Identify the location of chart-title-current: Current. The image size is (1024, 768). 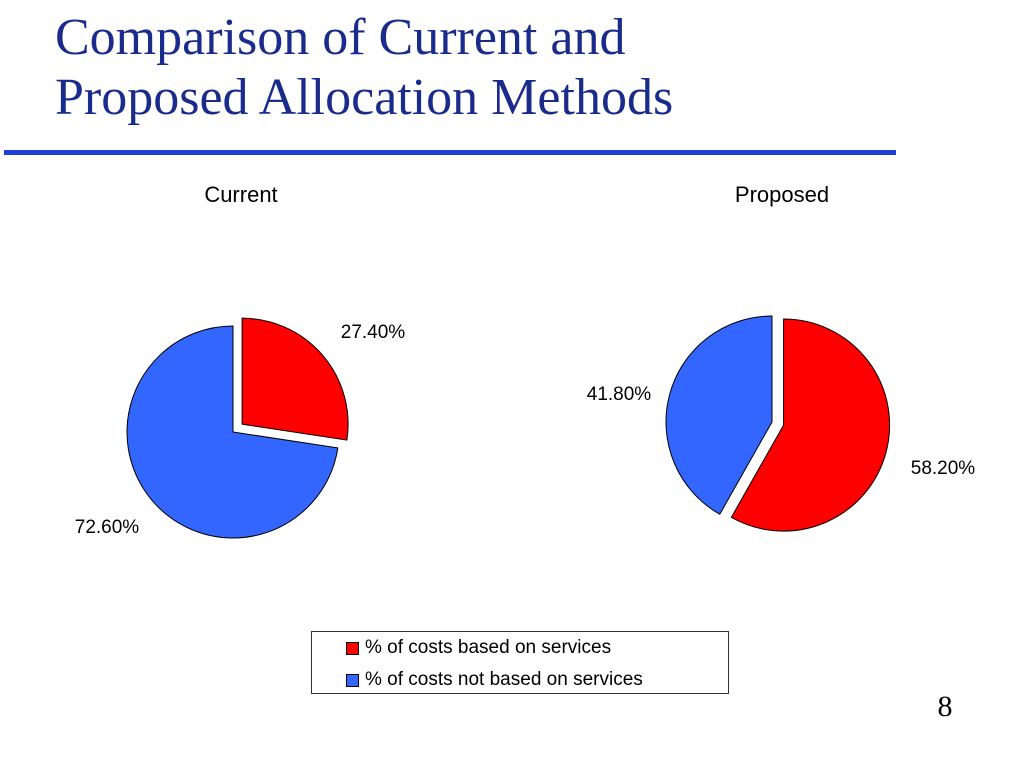
(240, 194).